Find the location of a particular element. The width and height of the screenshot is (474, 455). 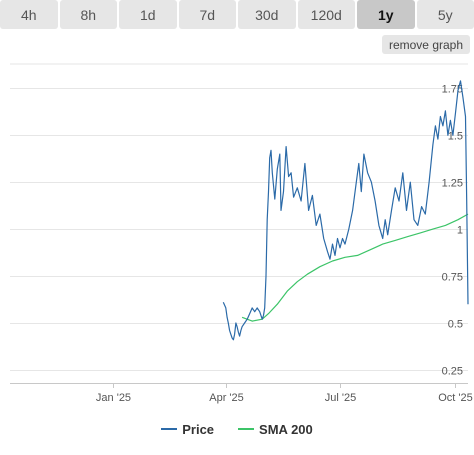

range-tabs: 4h 8h 1d 7d 30d 120d 1y 5y is located at coordinates (237, 14).